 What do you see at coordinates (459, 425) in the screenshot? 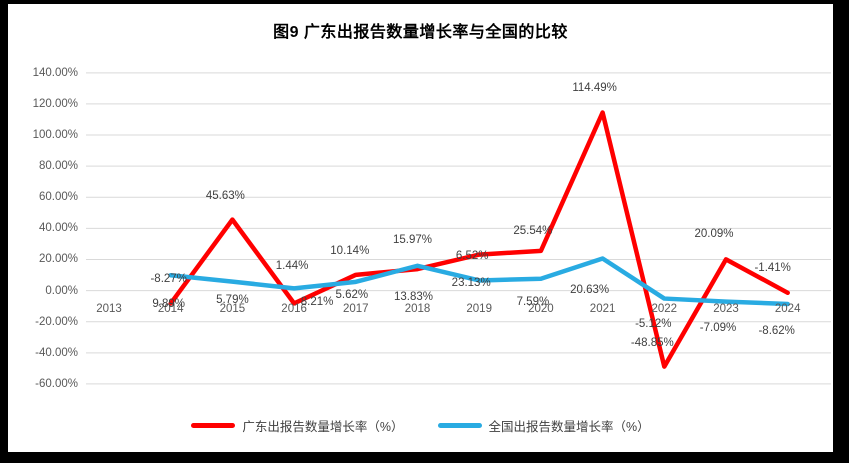
I see `national-line-swatch` at bounding box center [459, 425].